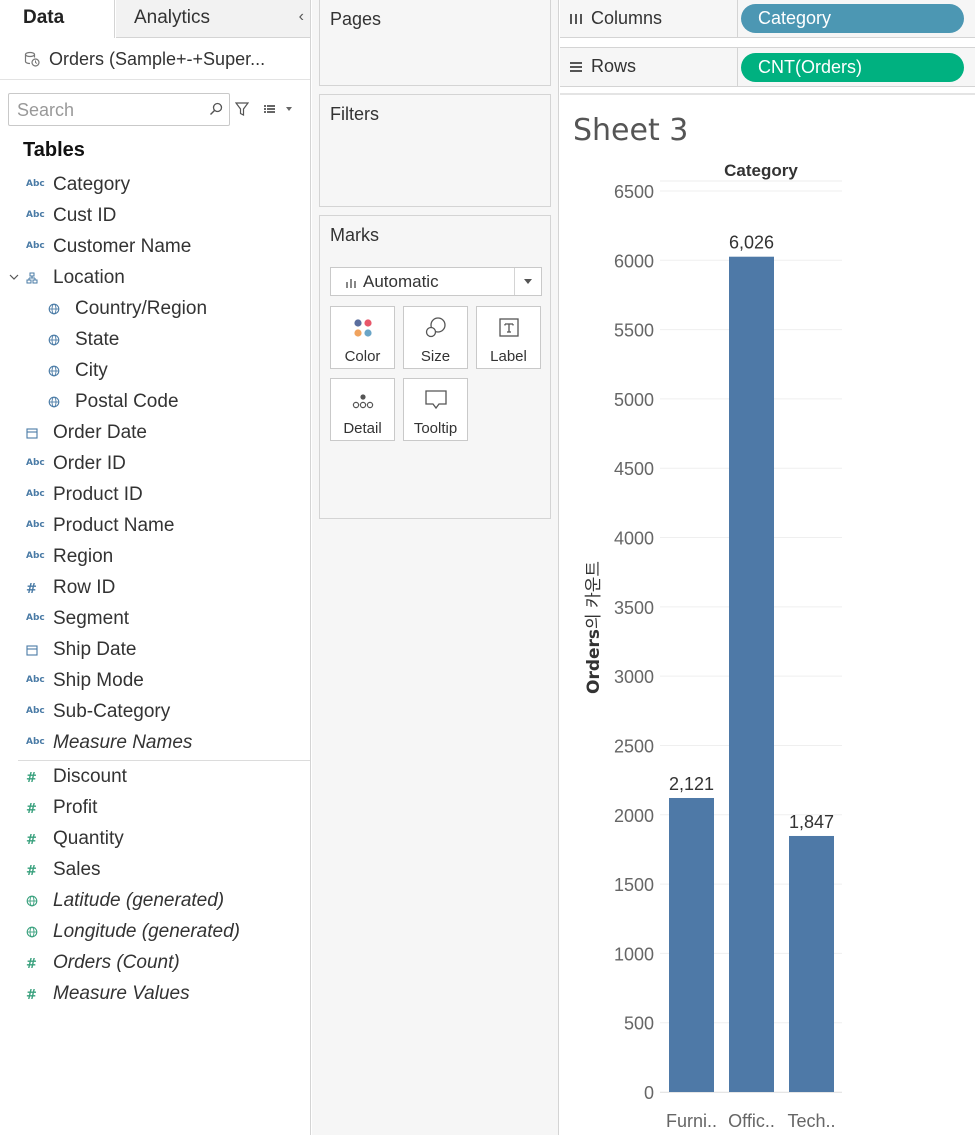 The image size is (975, 1135). I want to click on measure-field: # Quantity, so click(155, 840).